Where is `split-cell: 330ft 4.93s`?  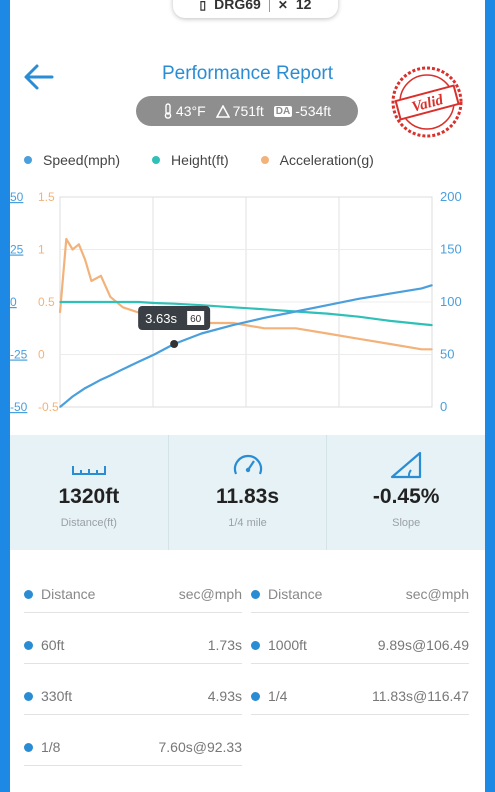
split-cell: 330ft 4.93s is located at coordinates (133, 696).